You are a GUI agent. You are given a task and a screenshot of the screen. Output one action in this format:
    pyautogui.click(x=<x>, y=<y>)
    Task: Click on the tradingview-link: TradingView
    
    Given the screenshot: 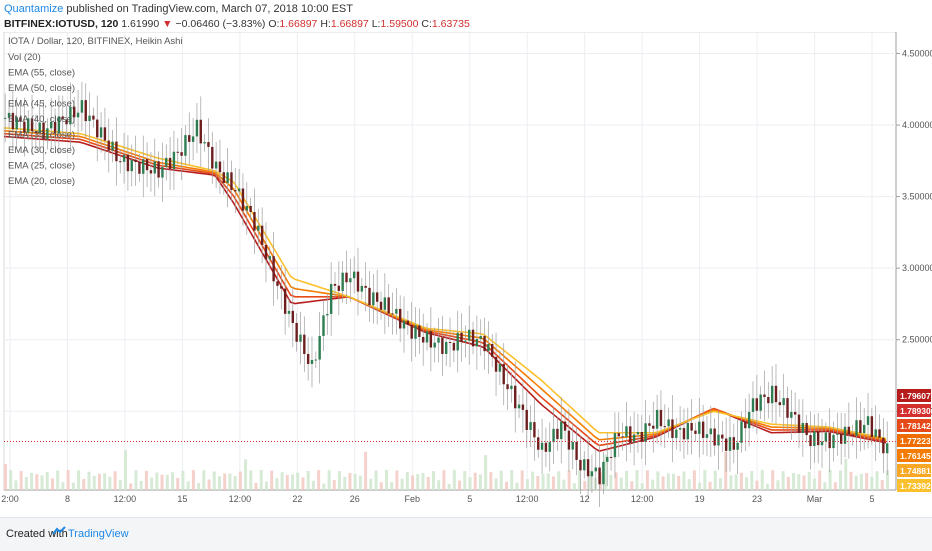 What is the action you would take?
    pyautogui.click(x=98, y=534)
    